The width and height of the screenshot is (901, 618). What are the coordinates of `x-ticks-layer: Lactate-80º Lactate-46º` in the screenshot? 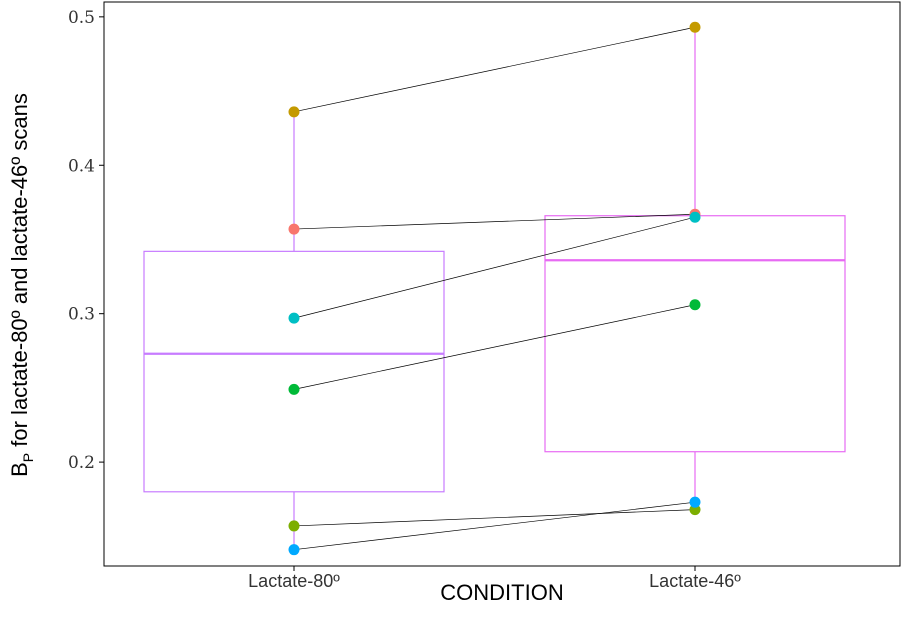 It's located at (494, 578).